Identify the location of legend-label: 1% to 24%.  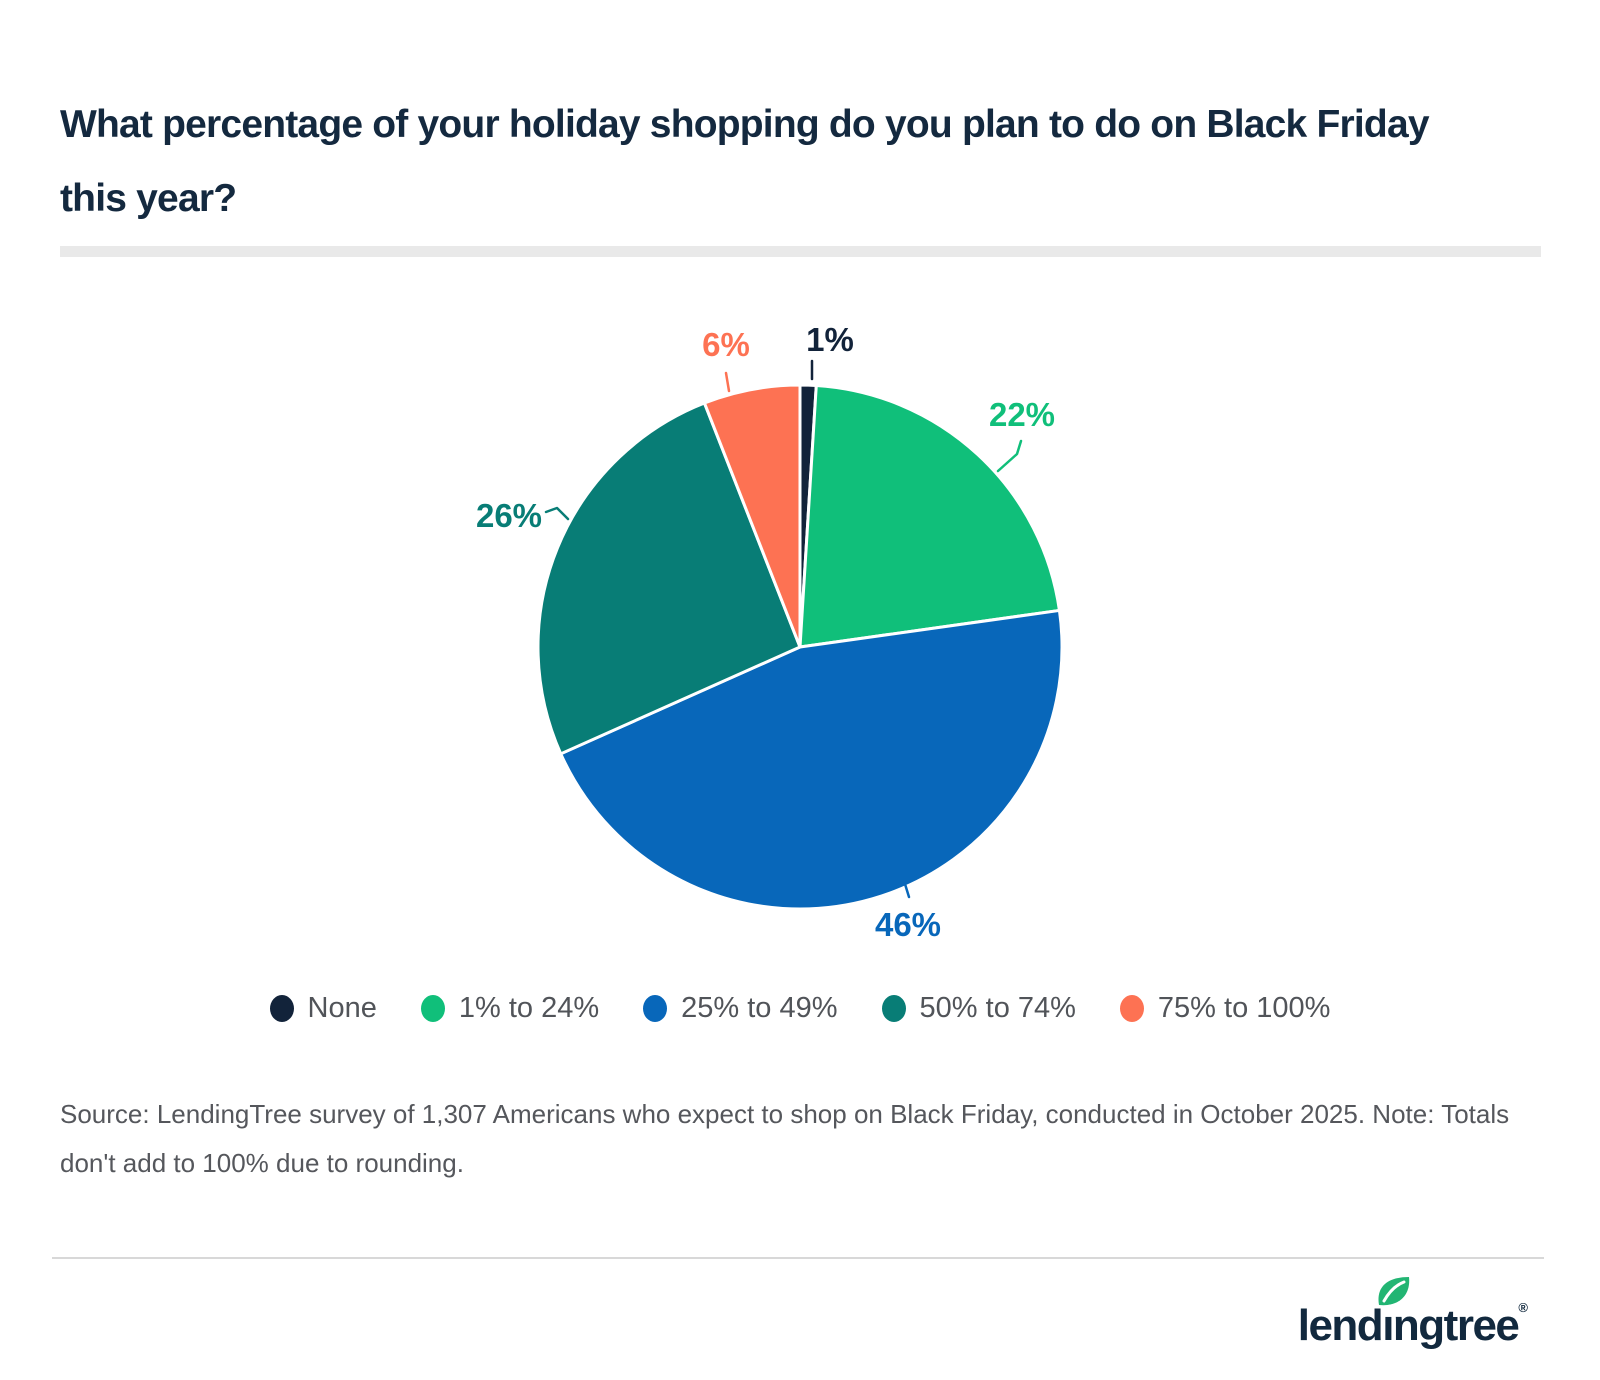
(529, 1007).